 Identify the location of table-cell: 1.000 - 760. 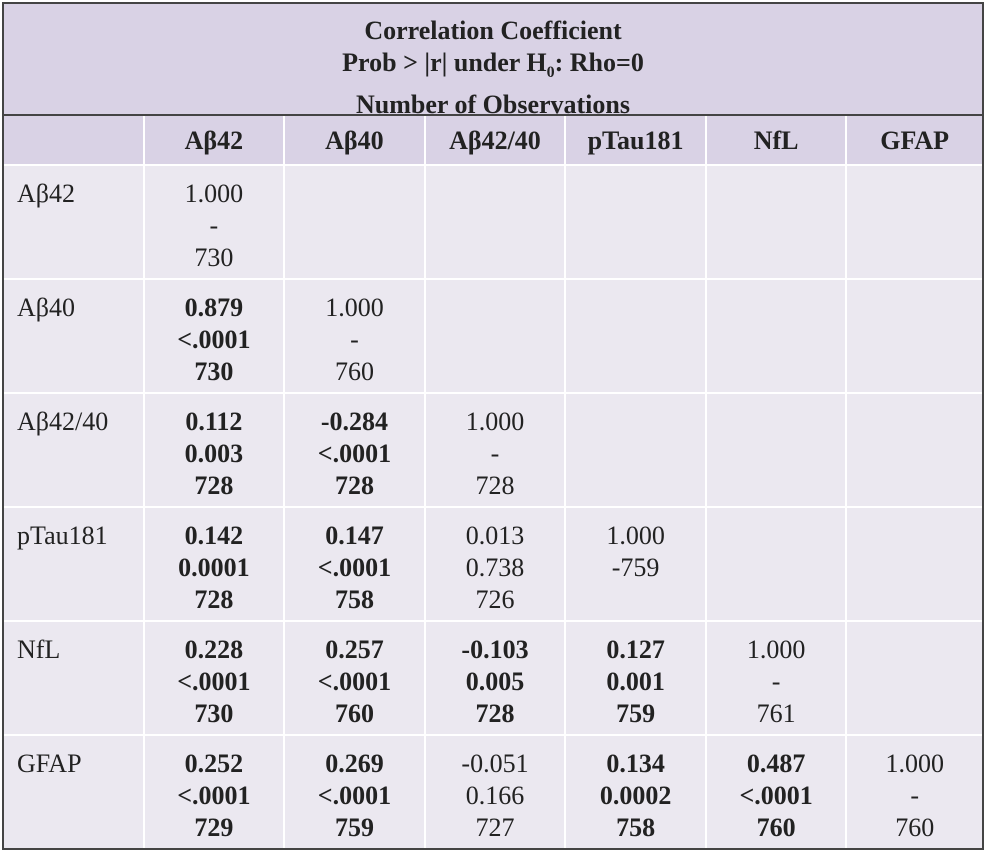
(913, 792).